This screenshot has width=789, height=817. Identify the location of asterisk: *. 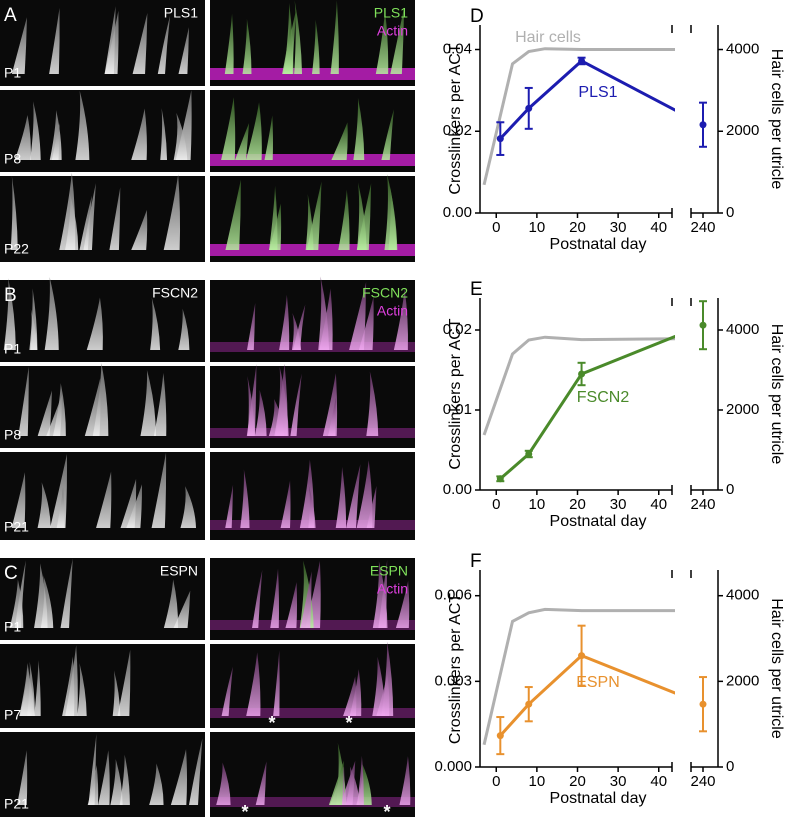
(271, 723).